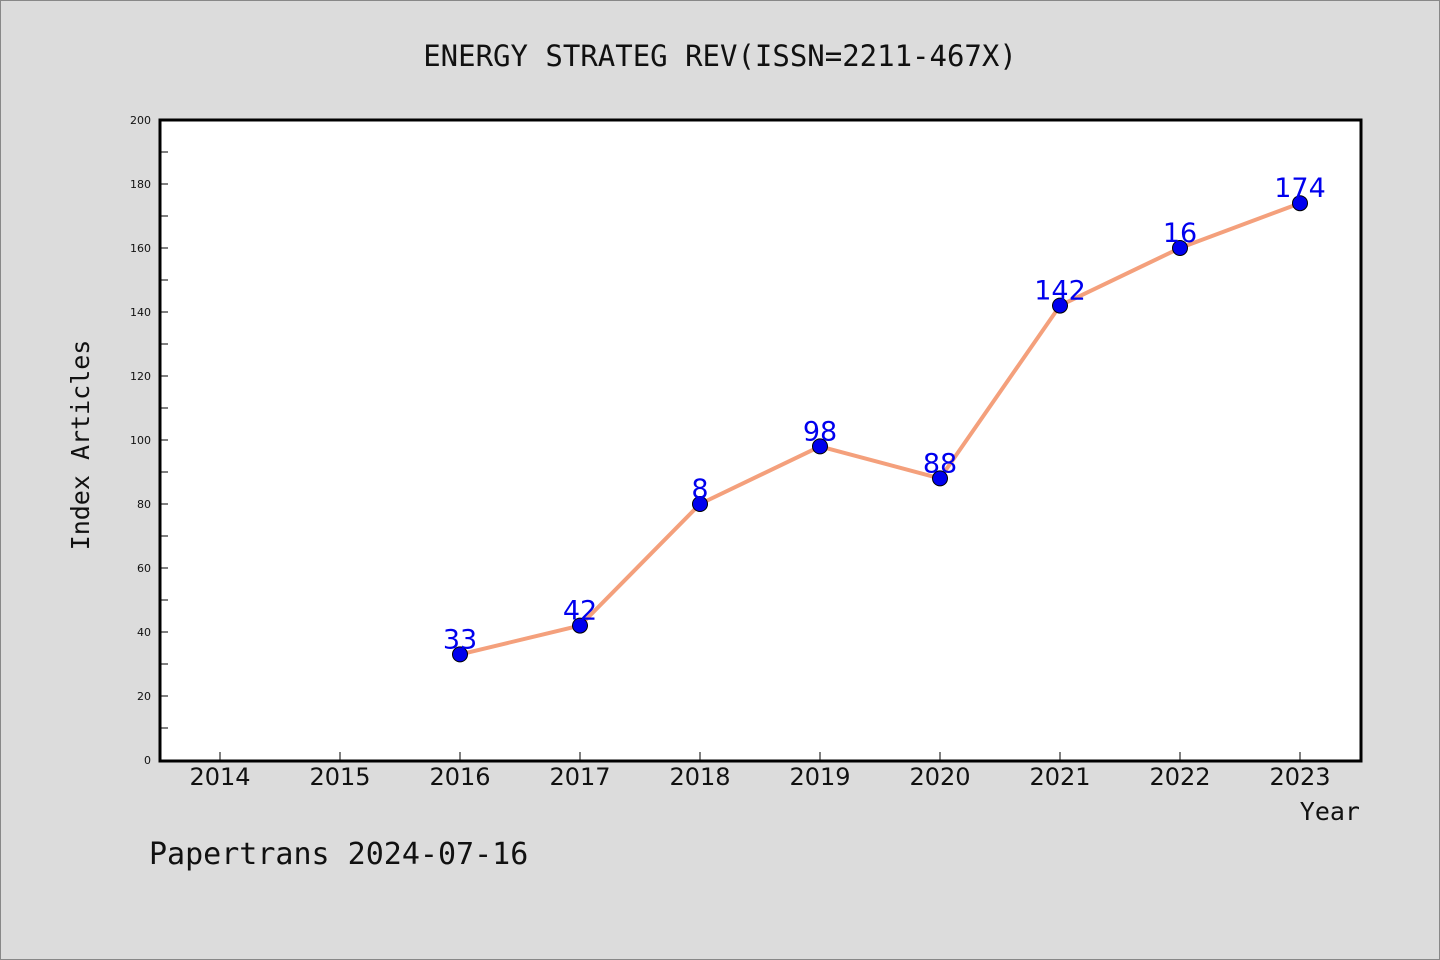 The height and width of the screenshot is (960, 1440). Describe the element at coordinates (338, 854) in the screenshot. I see `footer-text: Papertrans 2024-07-16` at that location.